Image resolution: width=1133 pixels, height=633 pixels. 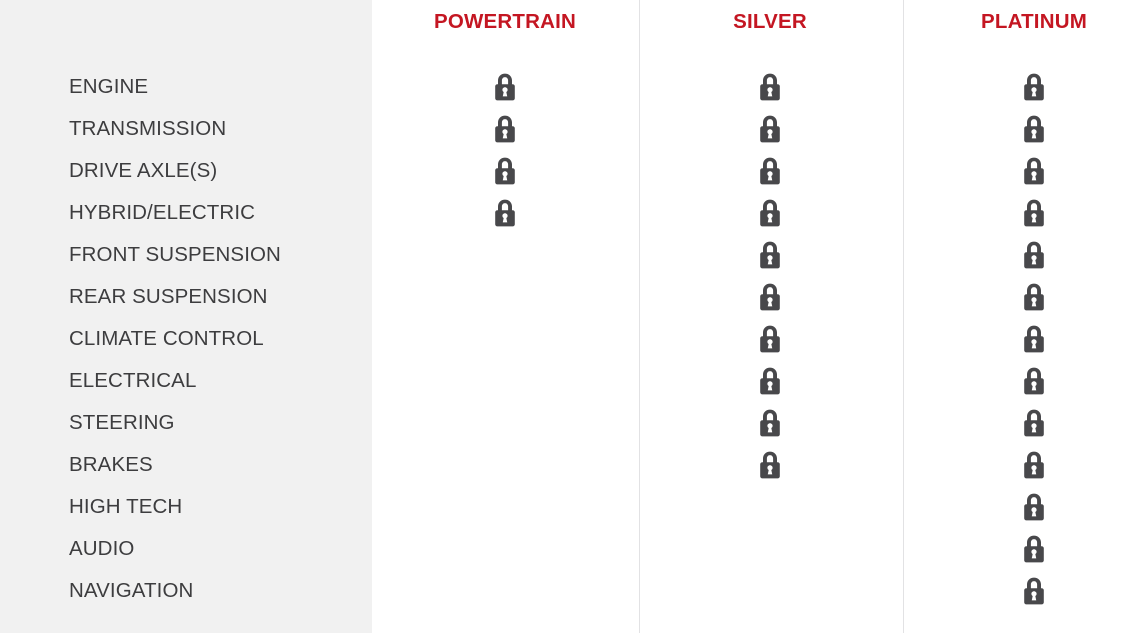 I want to click on feature-label: NAVIGATION, so click(x=131, y=590).